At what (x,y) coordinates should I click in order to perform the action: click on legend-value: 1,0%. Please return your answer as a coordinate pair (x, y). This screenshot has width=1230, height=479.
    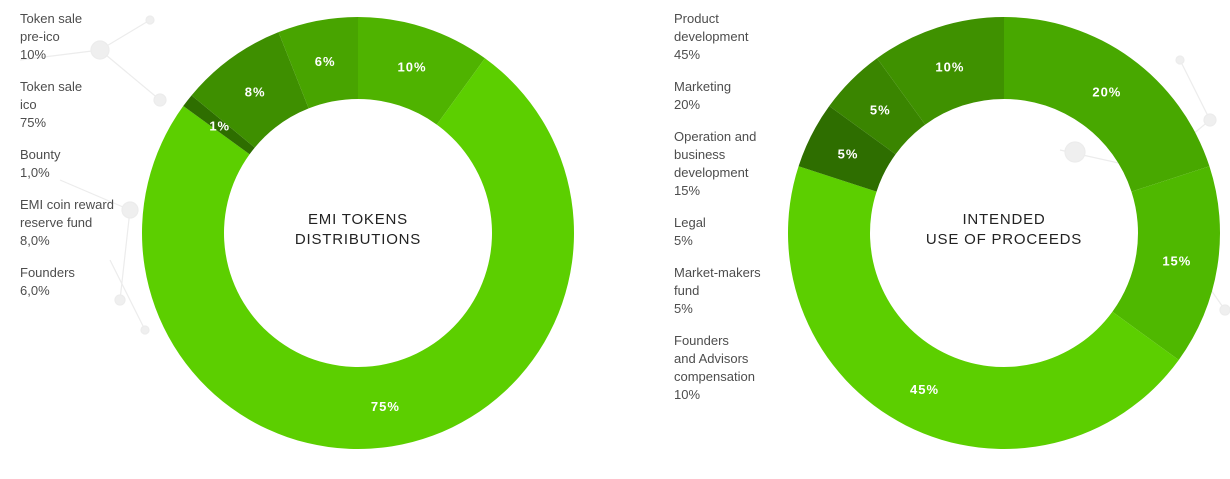
    Looking at the image, I should click on (35, 172).